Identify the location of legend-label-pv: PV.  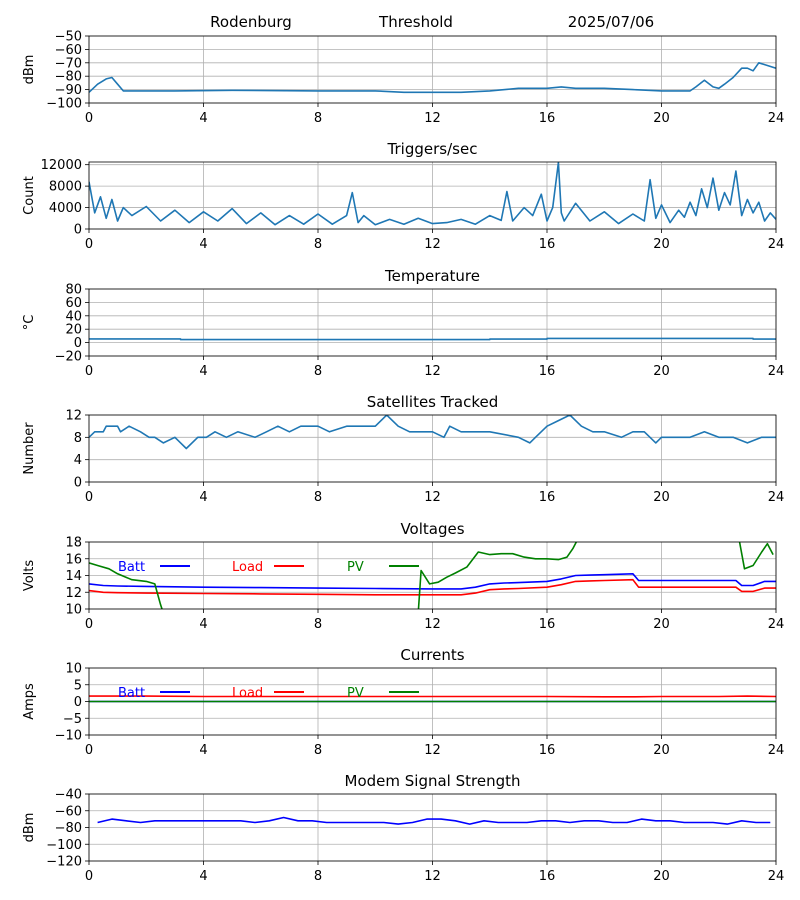
(355, 693).